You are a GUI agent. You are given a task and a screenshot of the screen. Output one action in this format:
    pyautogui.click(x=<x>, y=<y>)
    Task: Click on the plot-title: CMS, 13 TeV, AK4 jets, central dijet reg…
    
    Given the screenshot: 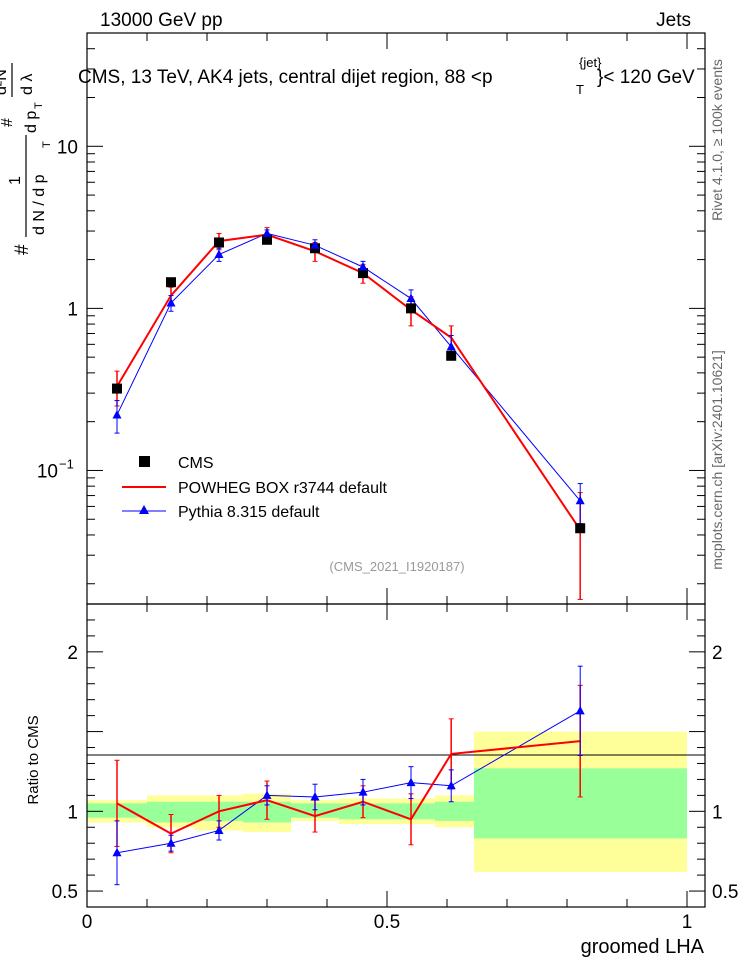 What is the action you would take?
    pyautogui.click(x=285, y=77)
    